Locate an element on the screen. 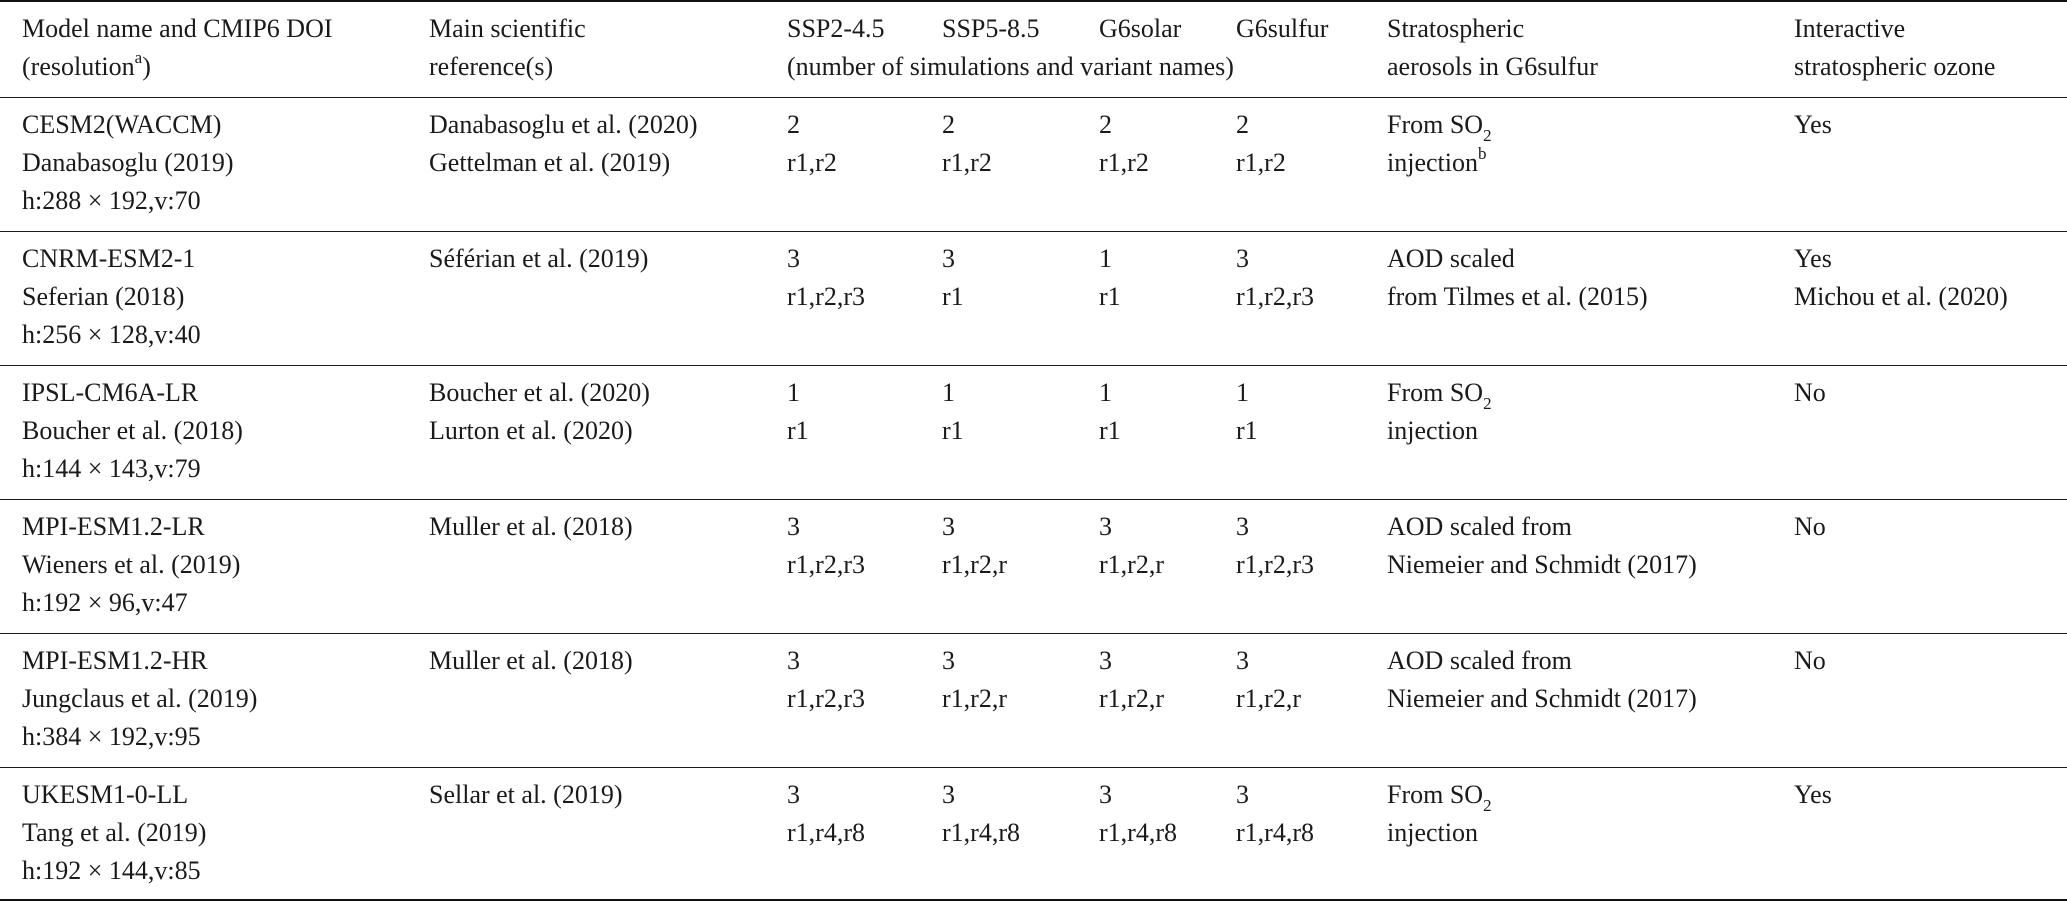 The width and height of the screenshot is (2067, 901). header-resolution-close: ) is located at coordinates (146, 66).